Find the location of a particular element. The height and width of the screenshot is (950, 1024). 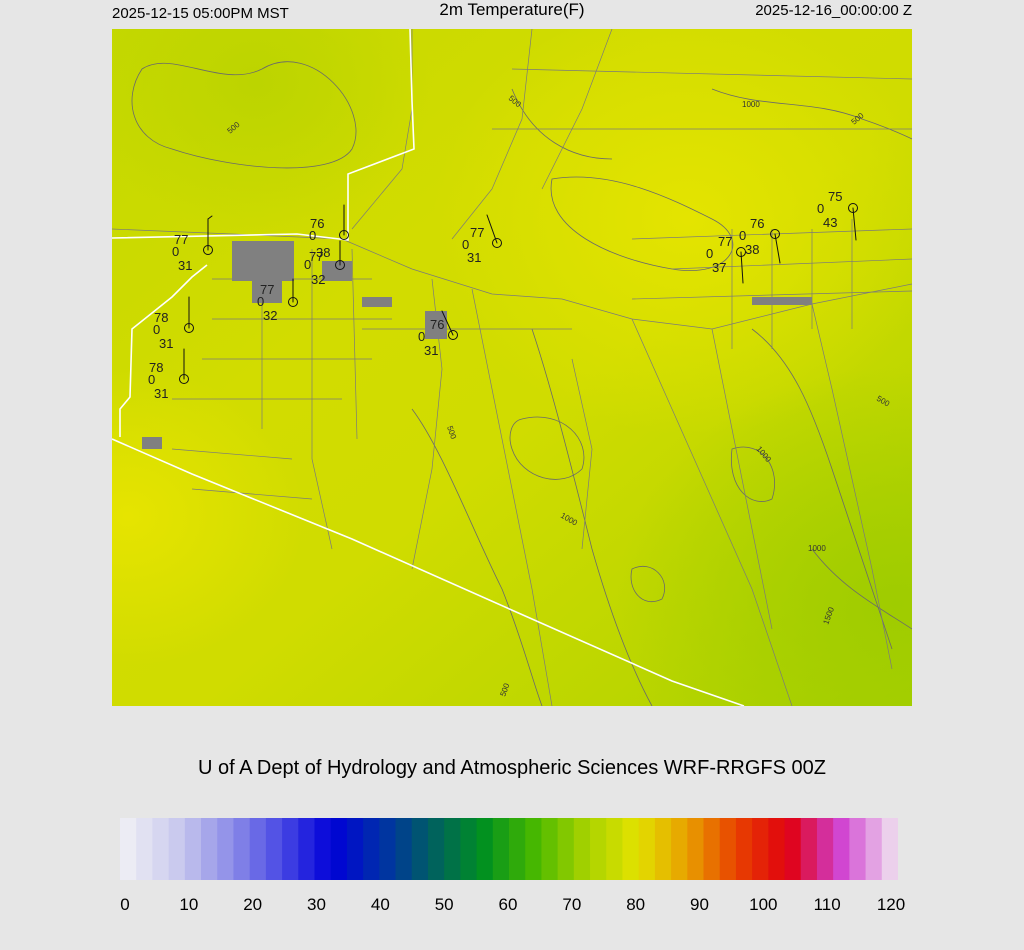

colorbar-tick-label: 60 is located at coordinates (508, 904).